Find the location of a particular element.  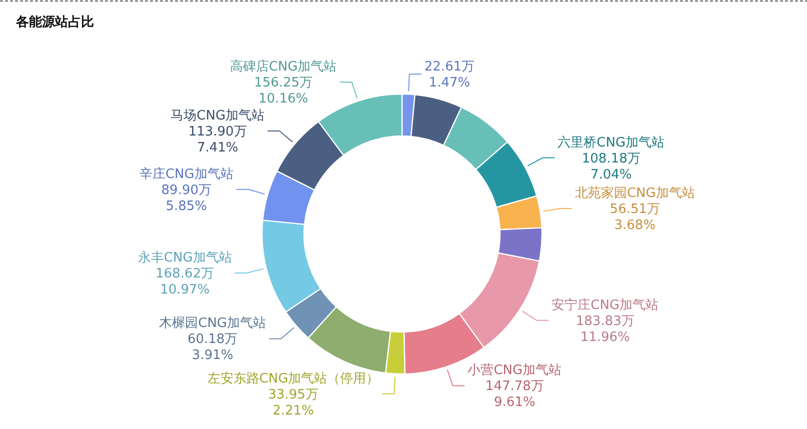

slice-label: 北苑家园CNG加气站 is located at coordinates (634, 193).